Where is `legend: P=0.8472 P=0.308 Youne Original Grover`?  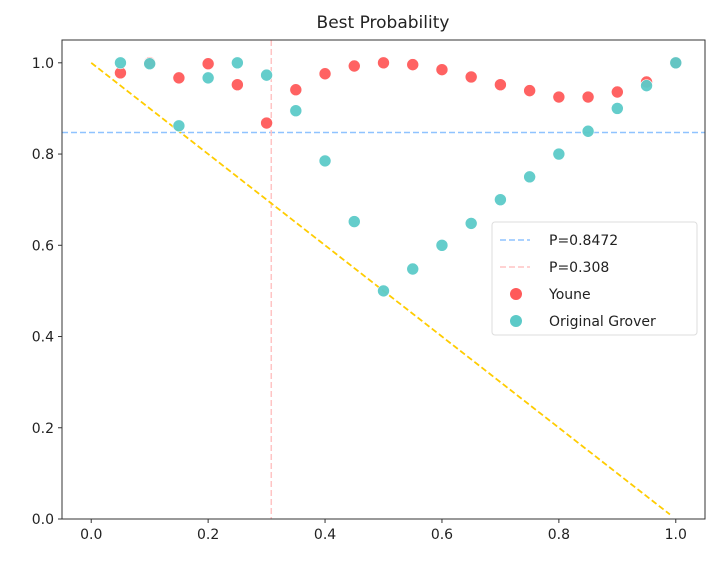 legend: P=0.8472 P=0.308 Youne Original Grover is located at coordinates (594, 278).